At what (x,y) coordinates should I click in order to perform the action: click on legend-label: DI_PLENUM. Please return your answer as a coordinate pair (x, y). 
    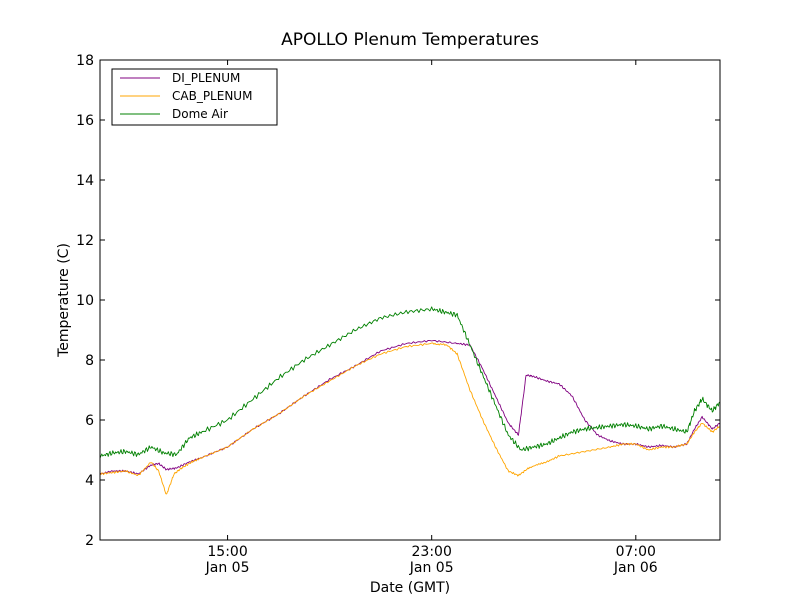
    Looking at the image, I should click on (206, 78).